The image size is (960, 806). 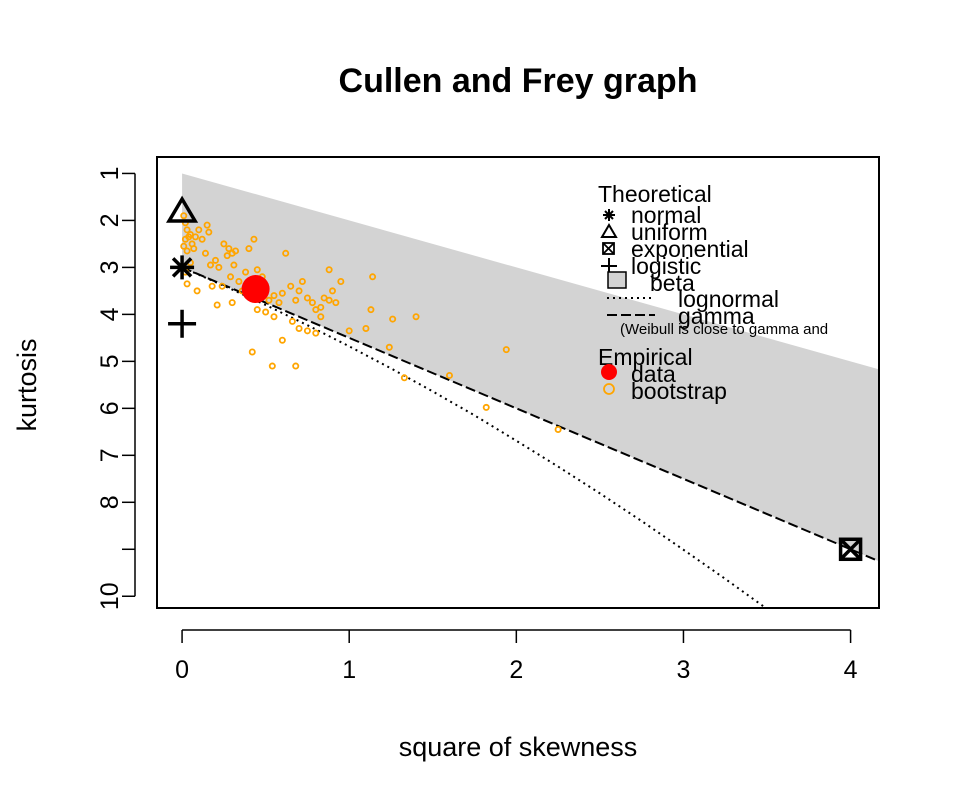 I want to click on x-tick-label: 3, so click(x=684, y=670).